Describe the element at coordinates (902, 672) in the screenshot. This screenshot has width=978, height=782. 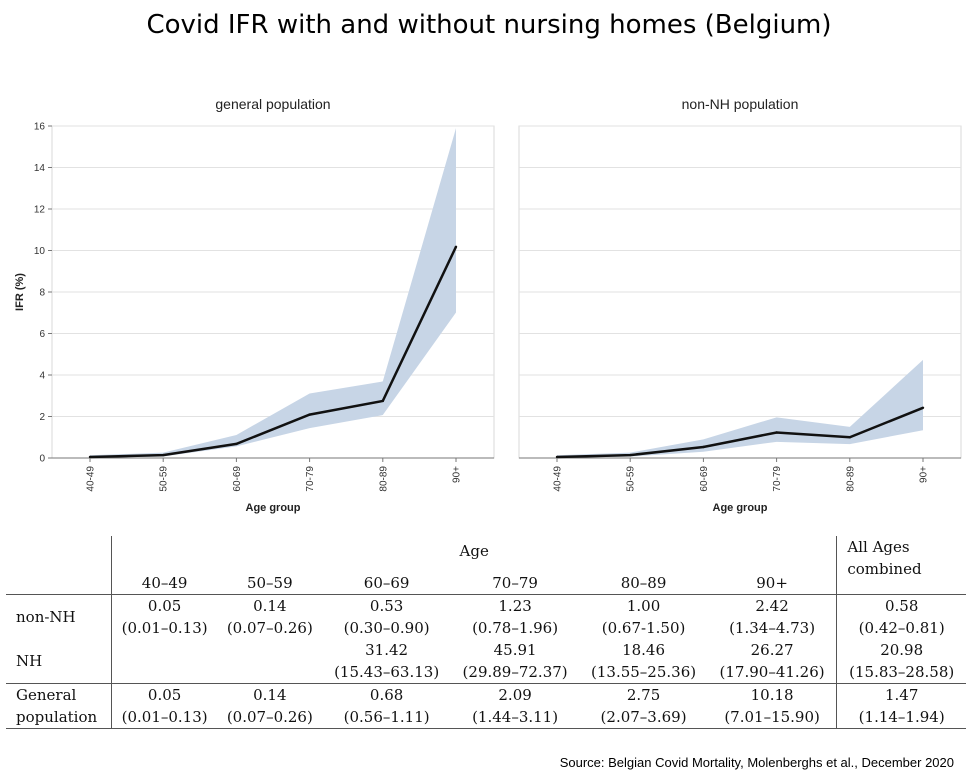
I see `ifr-interval: (15.83–28.58)` at that location.